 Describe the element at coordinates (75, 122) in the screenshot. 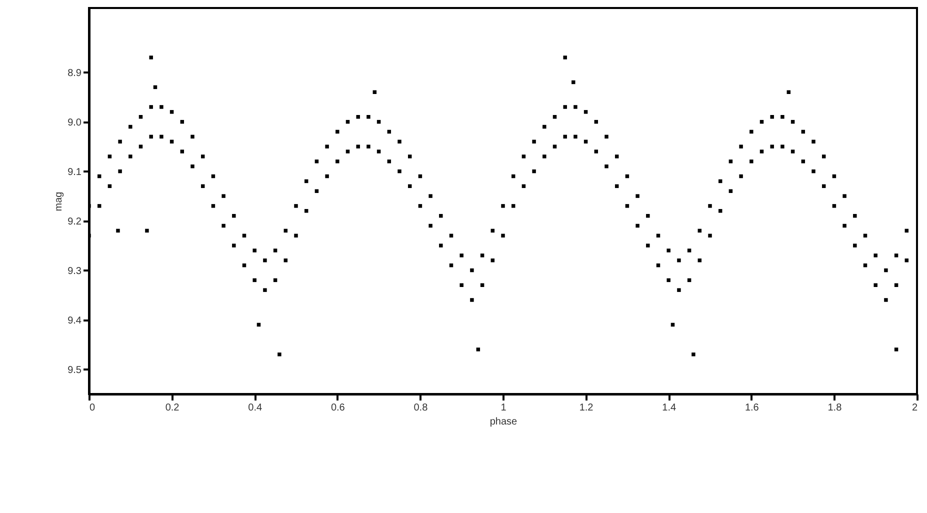

I see `y-tick-label: 9.0` at that location.